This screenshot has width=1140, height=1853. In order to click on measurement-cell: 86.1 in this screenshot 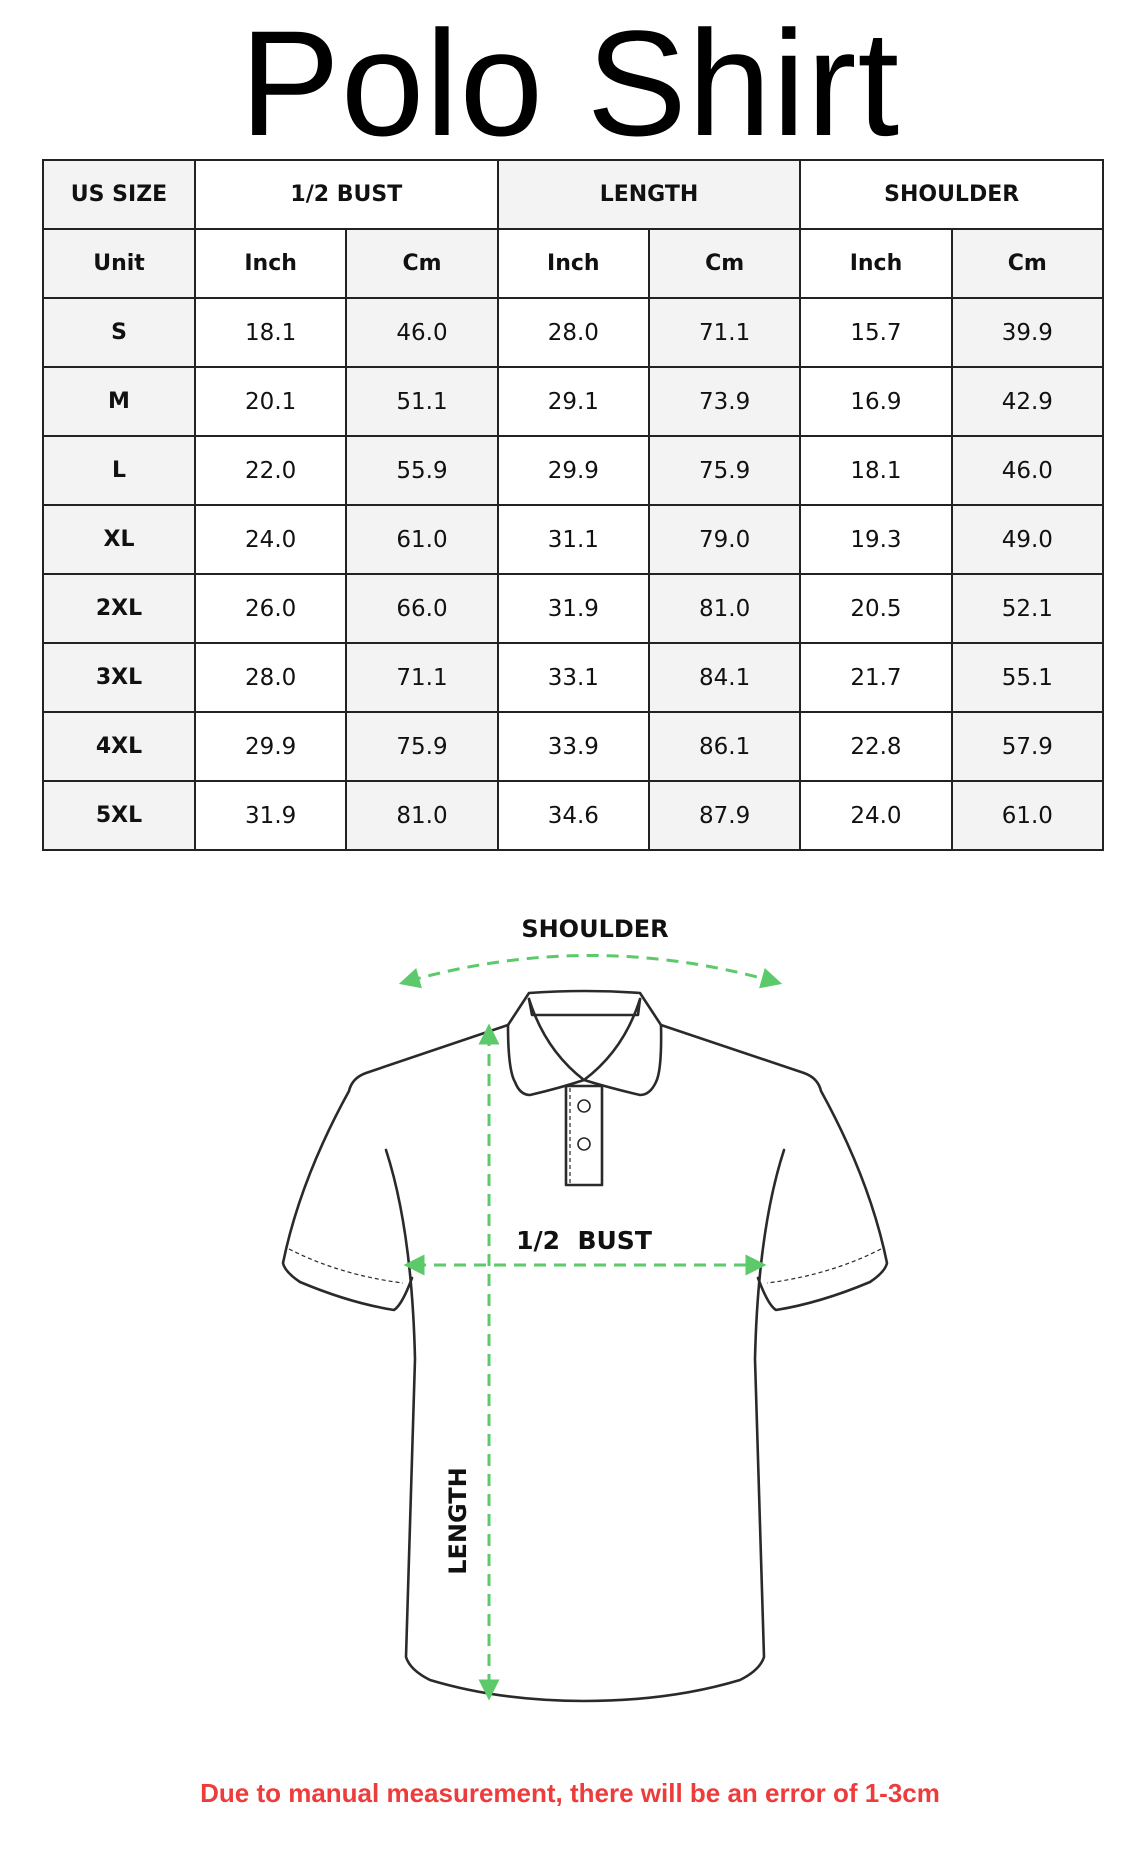, I will do `click(724, 746)`.